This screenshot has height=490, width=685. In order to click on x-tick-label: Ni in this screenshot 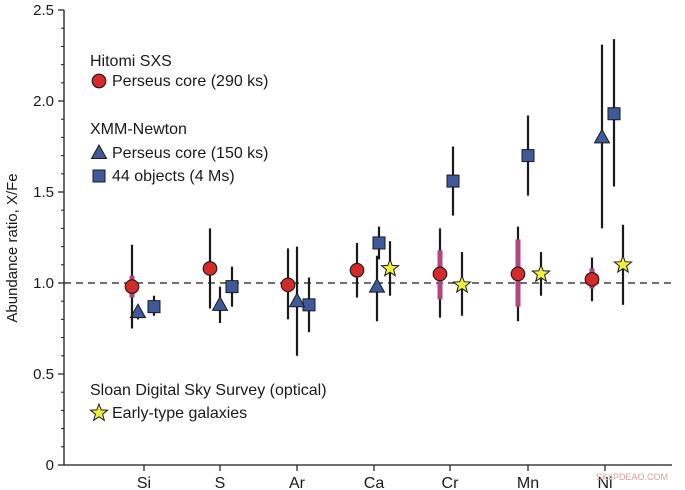, I will do `click(604, 482)`.